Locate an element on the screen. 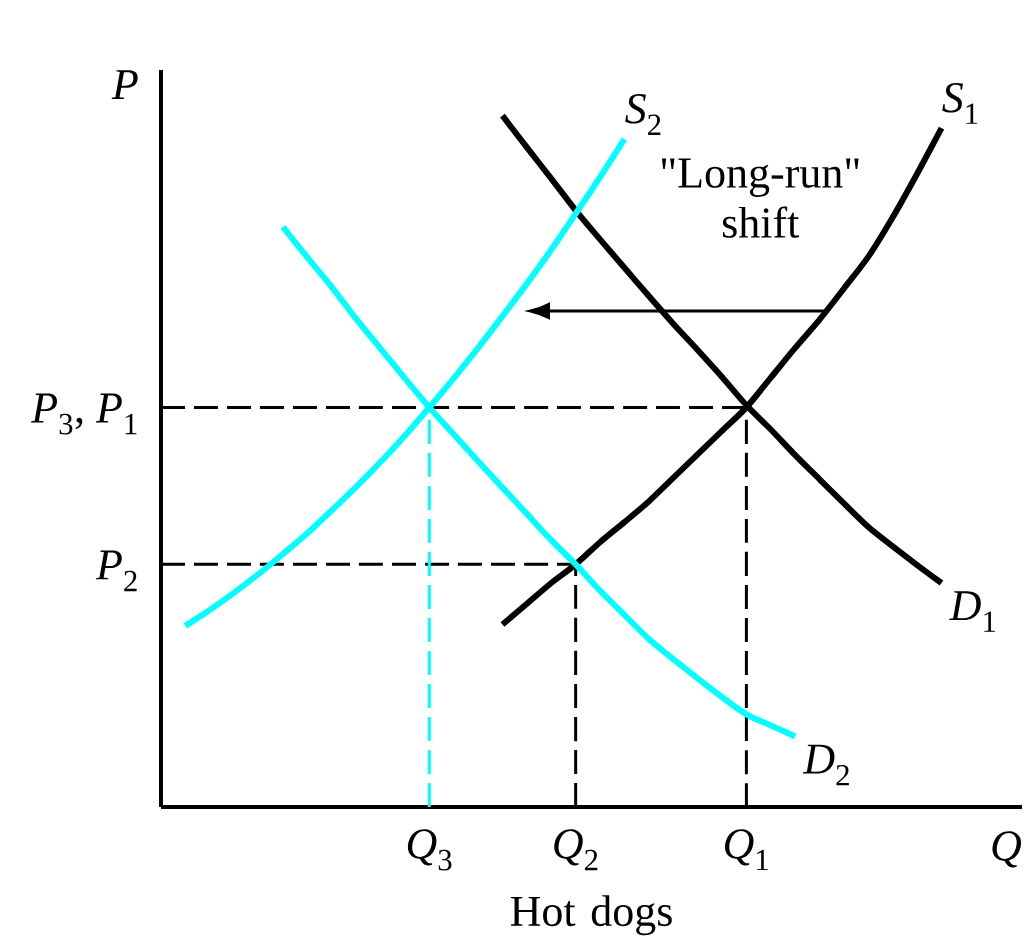  series-label: S$_{2}$ is located at coordinates (643, 114).